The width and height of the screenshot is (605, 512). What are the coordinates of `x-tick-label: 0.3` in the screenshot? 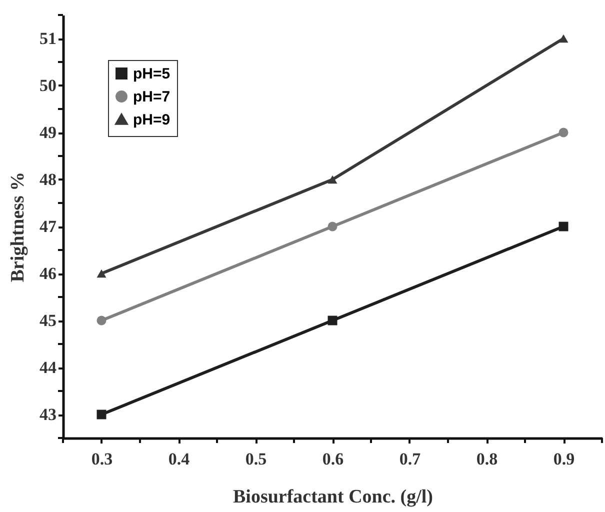 It's located at (102, 459).